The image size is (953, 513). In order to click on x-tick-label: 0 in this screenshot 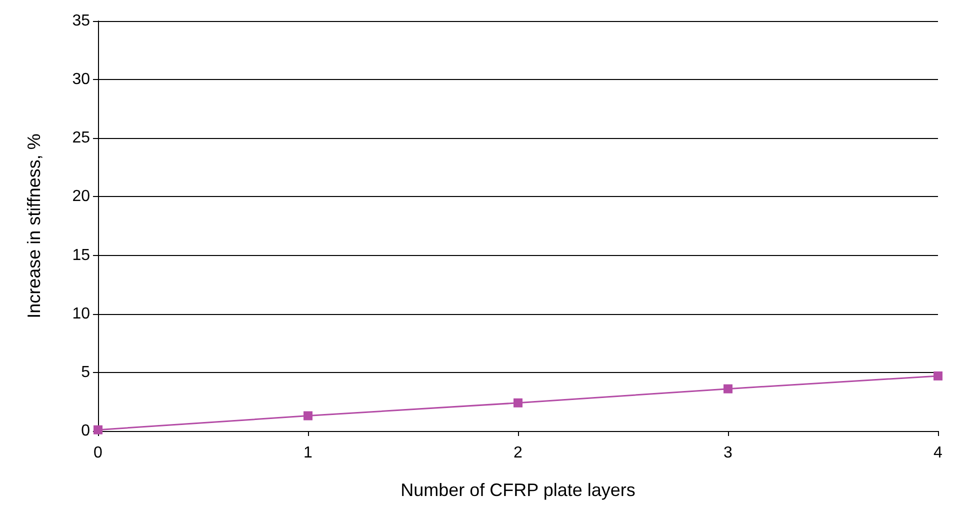, I will do `click(98, 453)`.